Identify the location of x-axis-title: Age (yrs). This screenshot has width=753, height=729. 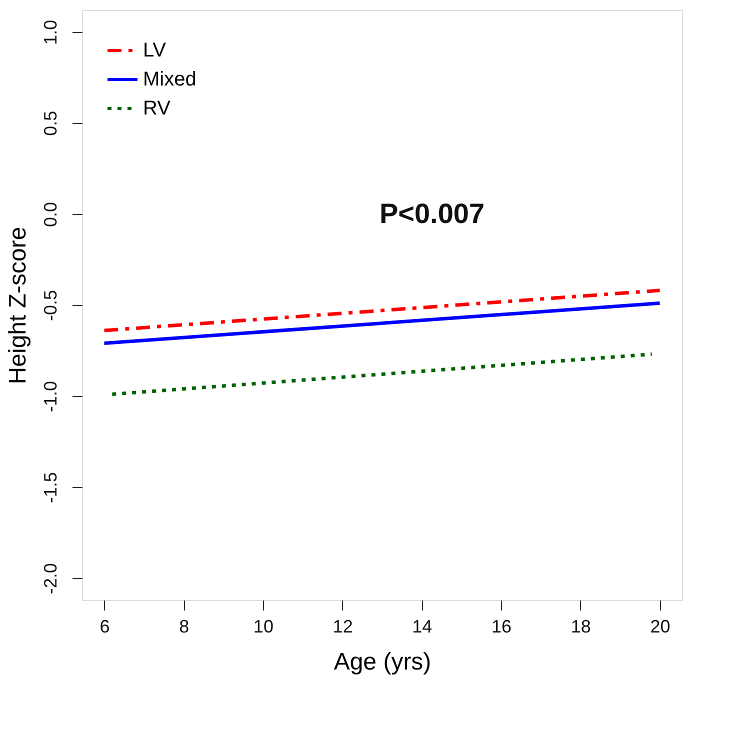
(383, 662).